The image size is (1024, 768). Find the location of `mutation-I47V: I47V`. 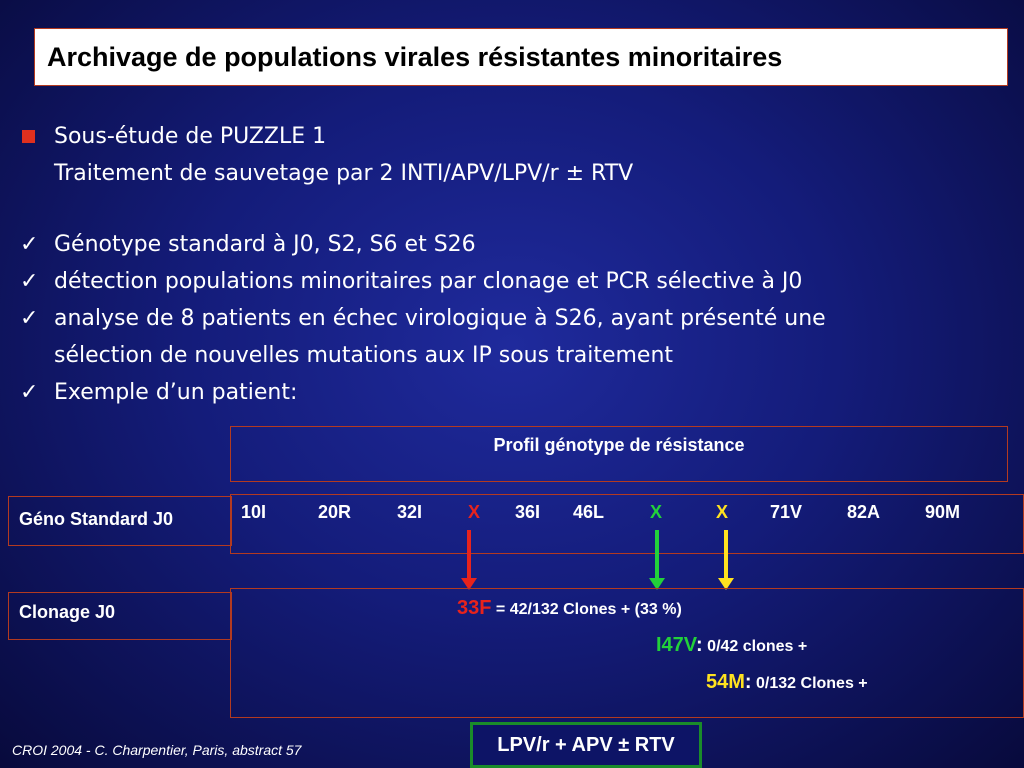

mutation-I47V: I47V is located at coordinates (676, 645).